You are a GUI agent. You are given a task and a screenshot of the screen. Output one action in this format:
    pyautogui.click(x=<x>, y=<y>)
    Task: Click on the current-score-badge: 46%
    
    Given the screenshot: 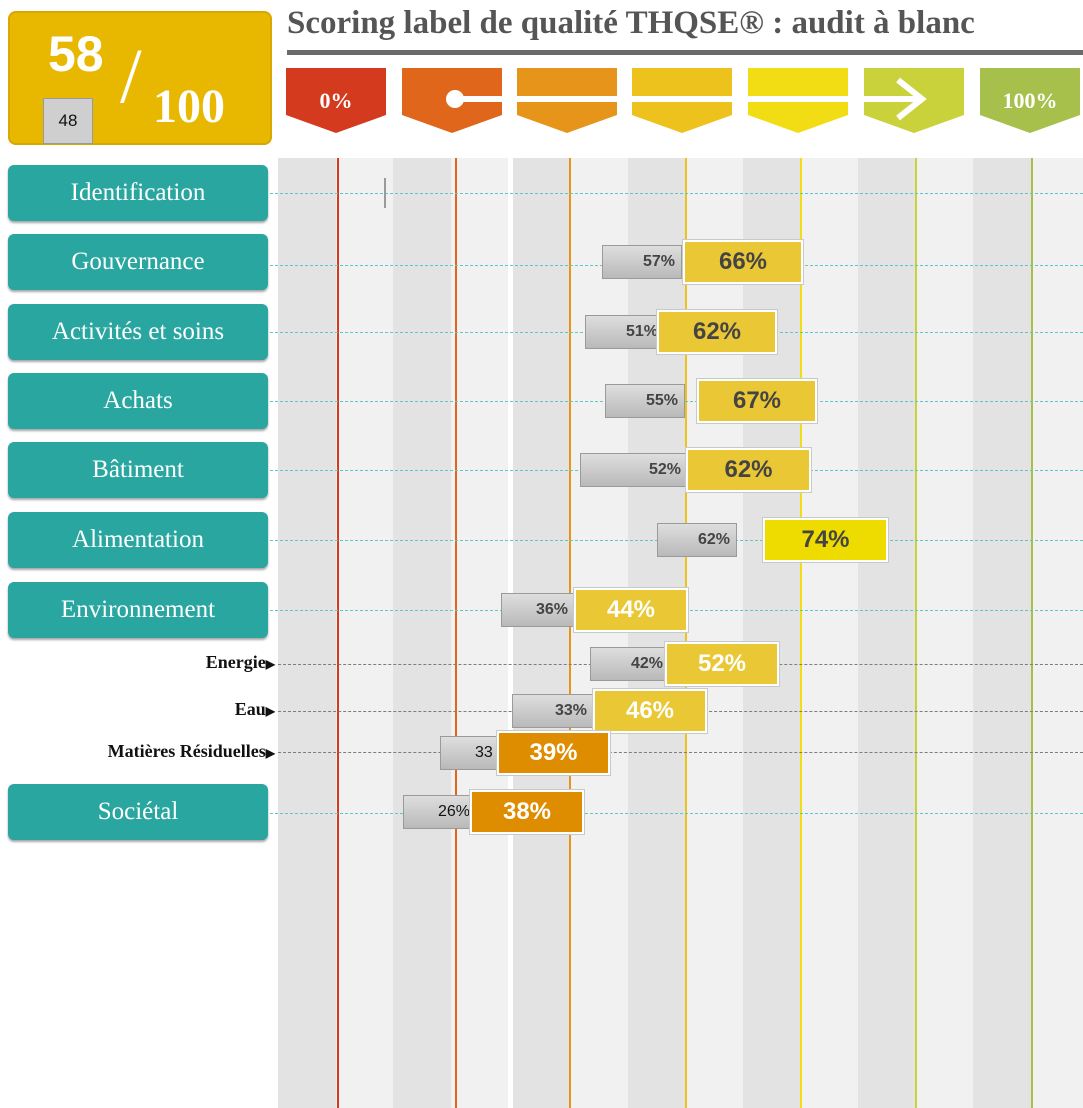 What is the action you would take?
    pyautogui.click(x=650, y=711)
    